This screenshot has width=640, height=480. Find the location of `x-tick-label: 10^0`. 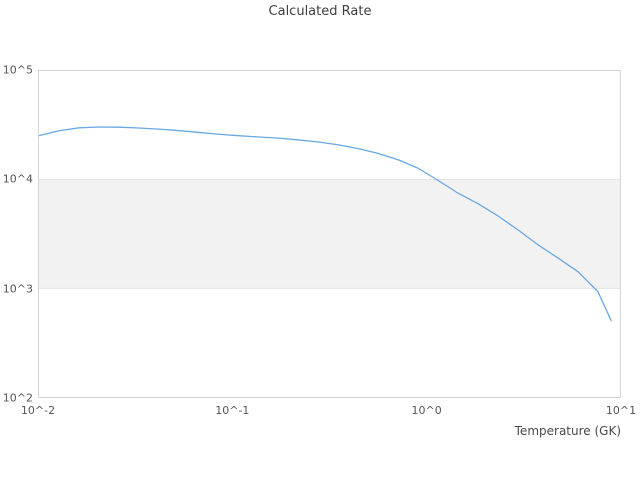

x-tick-label: 10^0 is located at coordinates (426, 410).